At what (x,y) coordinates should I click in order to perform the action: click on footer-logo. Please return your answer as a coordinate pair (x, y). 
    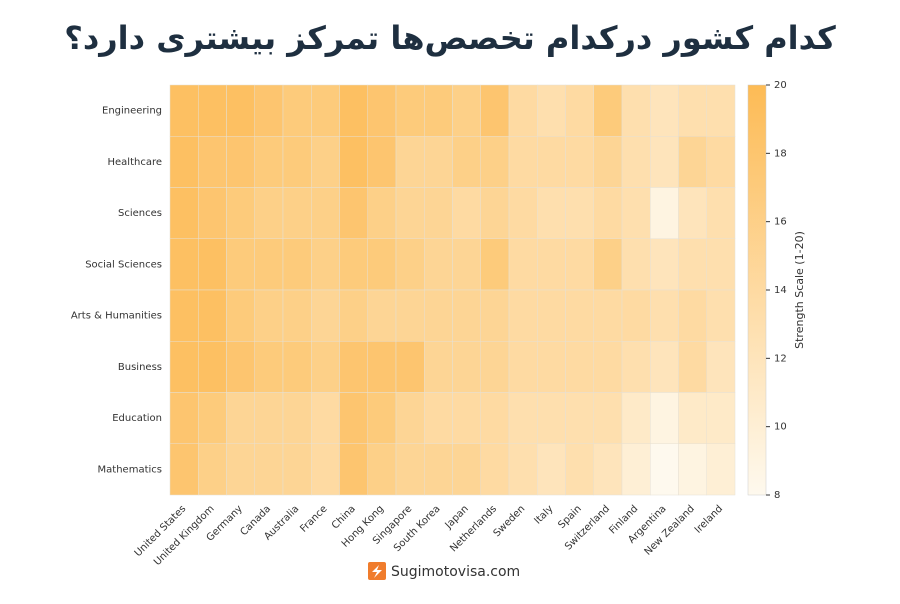
    Looking at the image, I should click on (377, 571).